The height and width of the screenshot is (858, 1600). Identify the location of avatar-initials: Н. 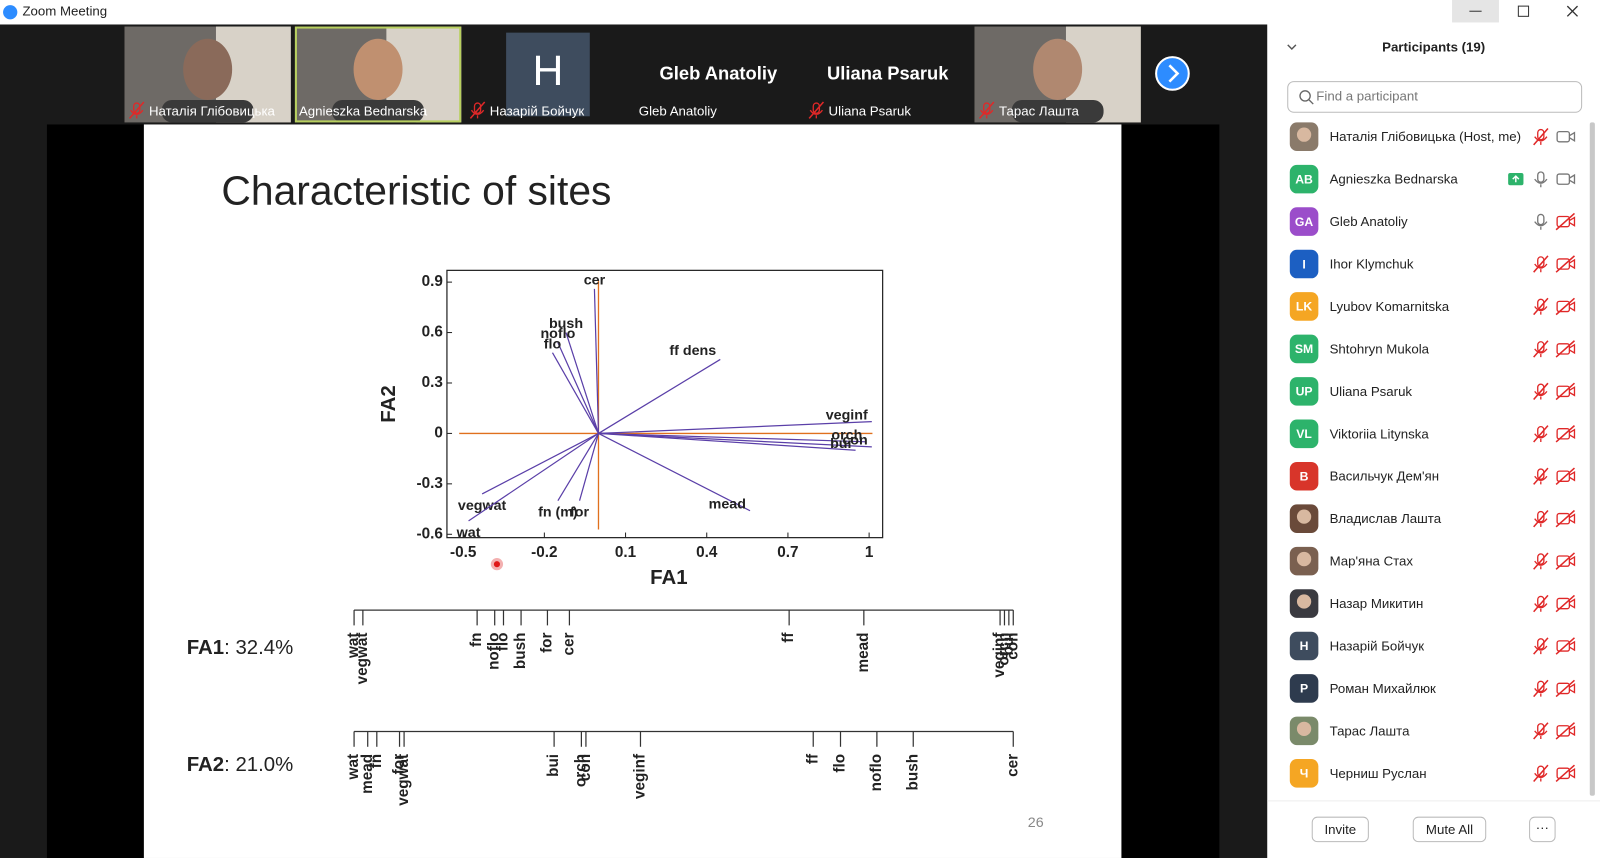
(1304, 646).